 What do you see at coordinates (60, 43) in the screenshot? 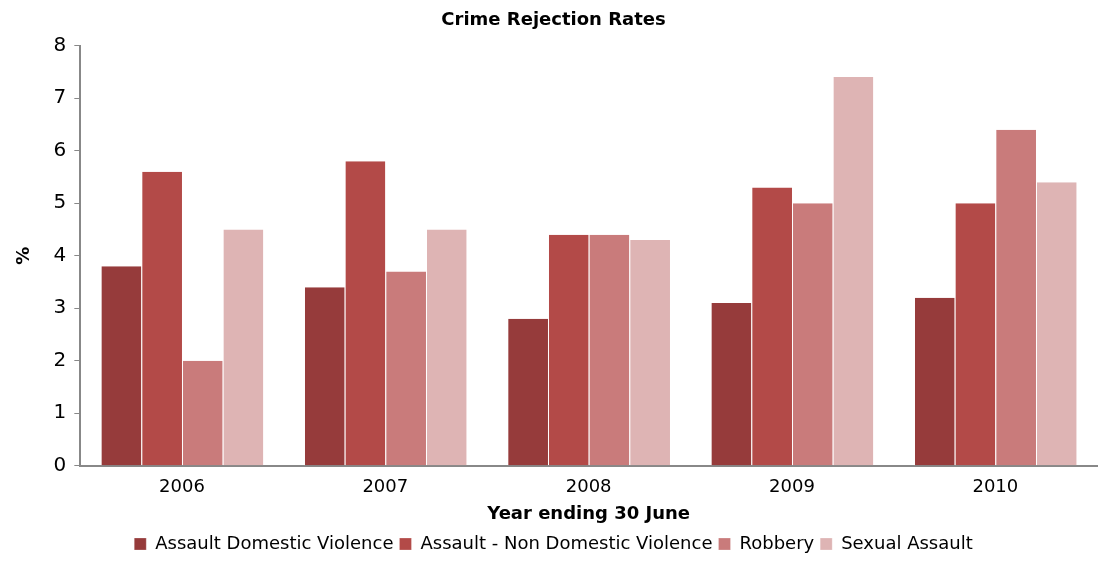
I see `y-tick-label: 8` at bounding box center [60, 43].